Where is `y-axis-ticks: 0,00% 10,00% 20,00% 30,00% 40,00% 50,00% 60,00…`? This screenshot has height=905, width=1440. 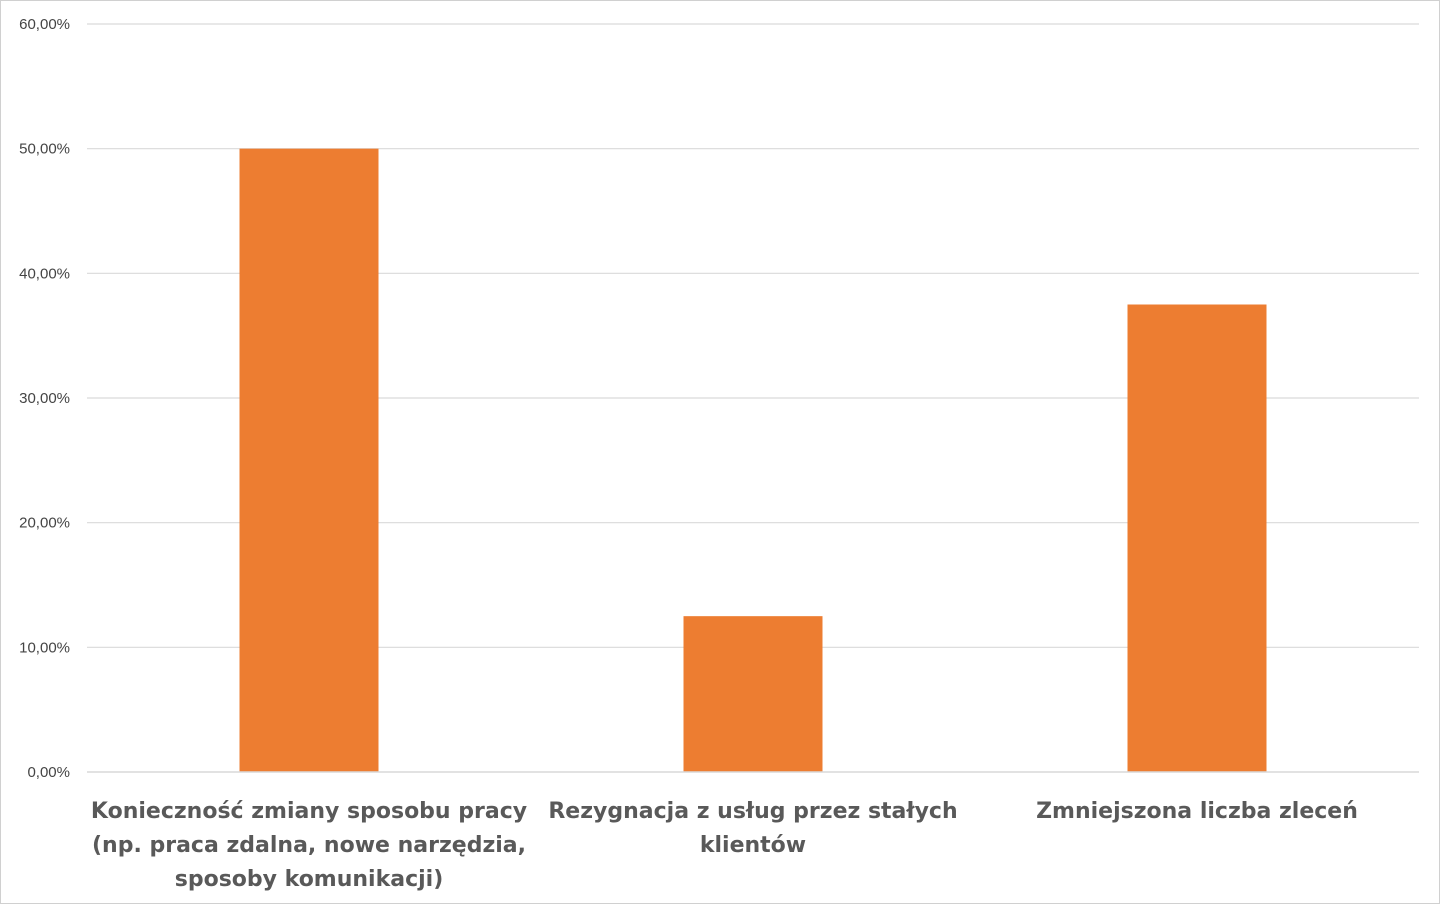 y-axis-ticks: 0,00% 10,00% 20,00% 30,00% 40,00% 50,00% 60,00… is located at coordinates (44, 398).